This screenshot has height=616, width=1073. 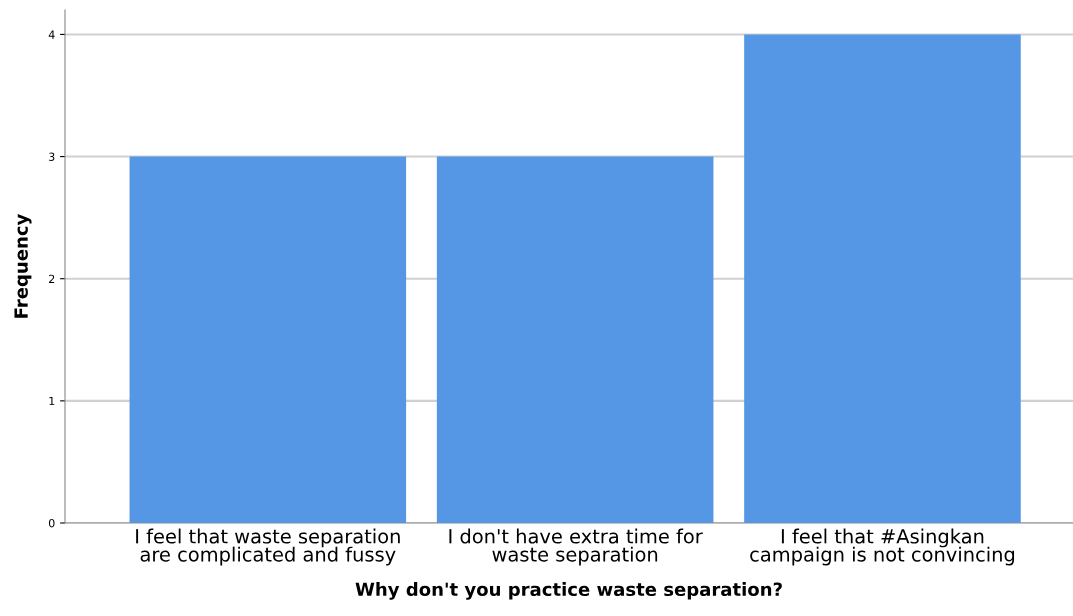 What do you see at coordinates (576, 547) in the screenshot?
I see `x-tick-label: I don't have extra time for waste separation` at bounding box center [576, 547].